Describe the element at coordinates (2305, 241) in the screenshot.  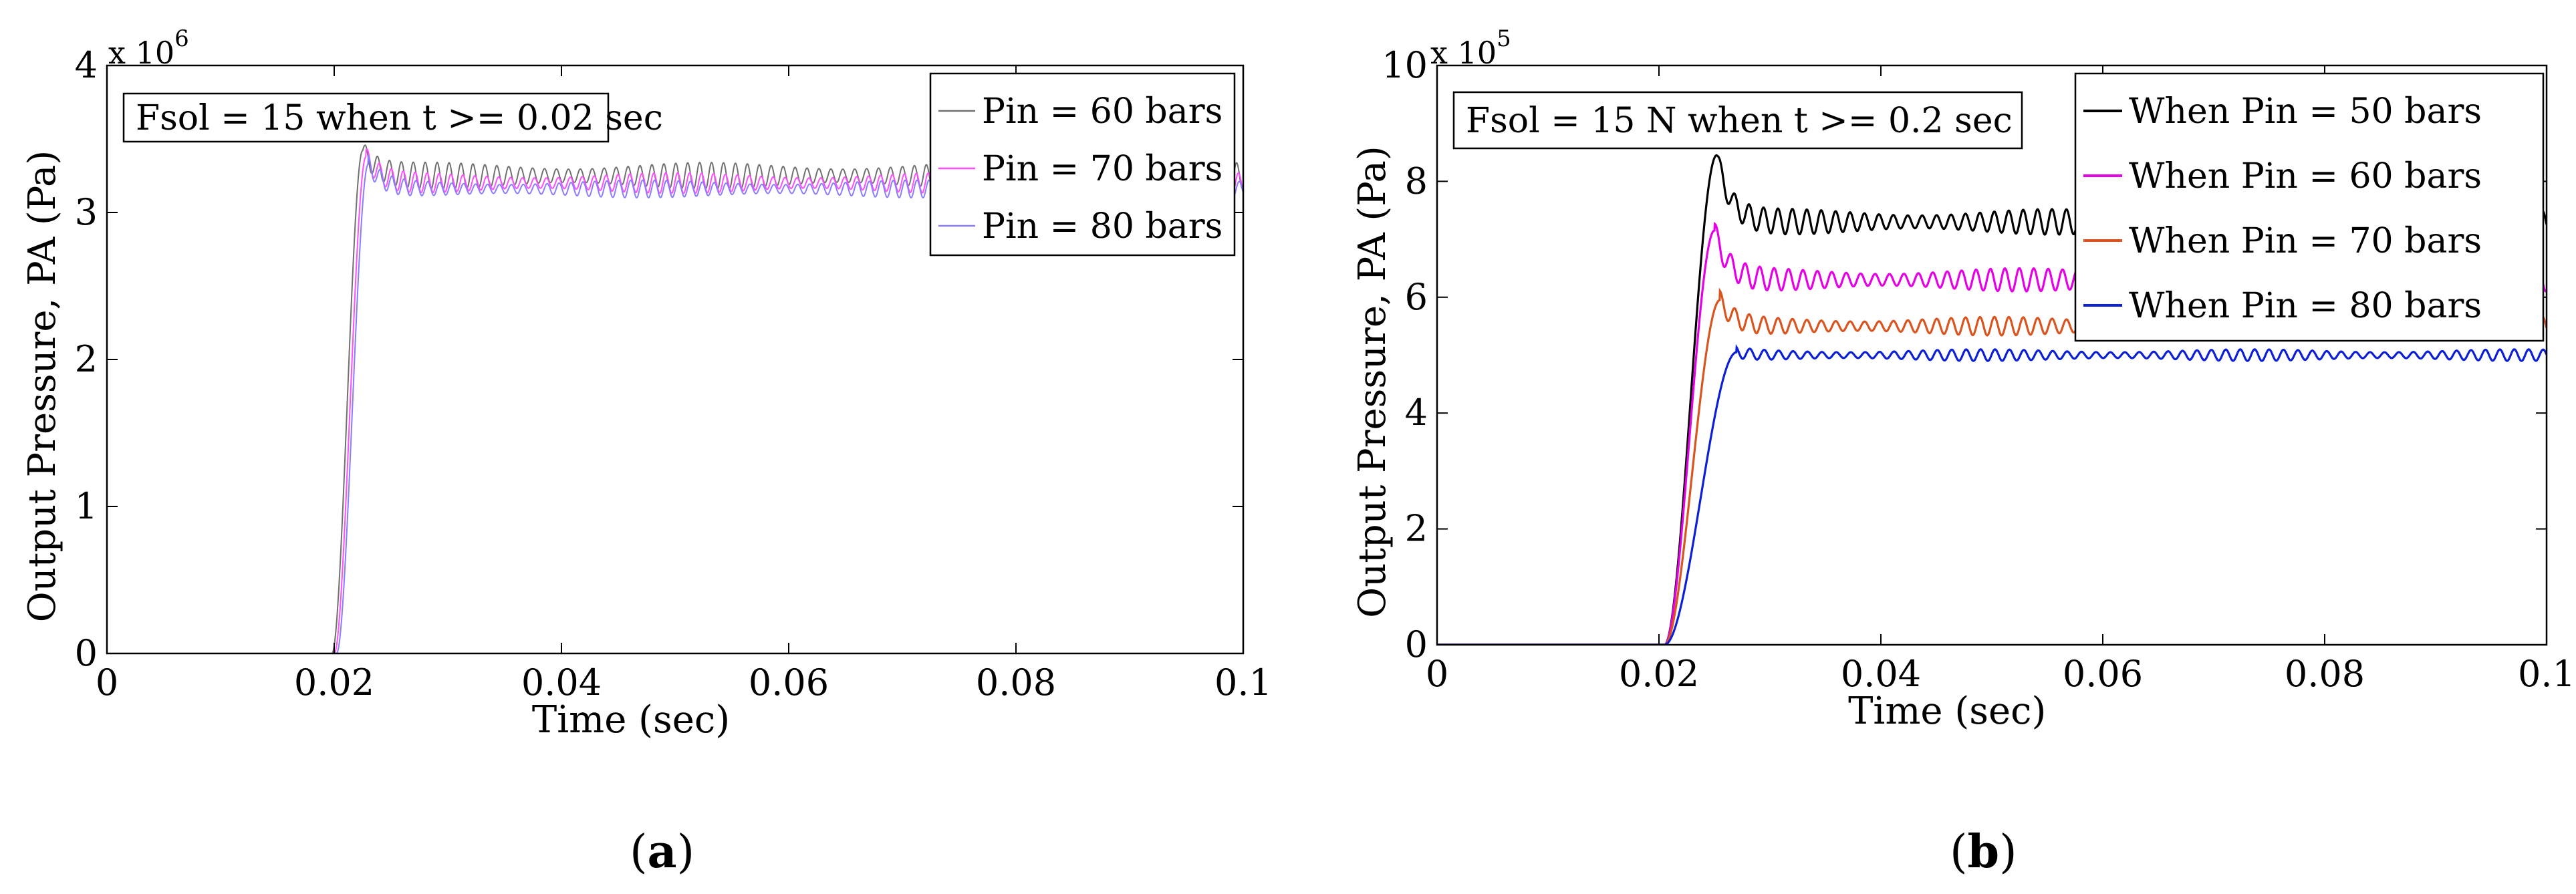
I see `legend-label-3: When Pin = 70 bars` at that location.